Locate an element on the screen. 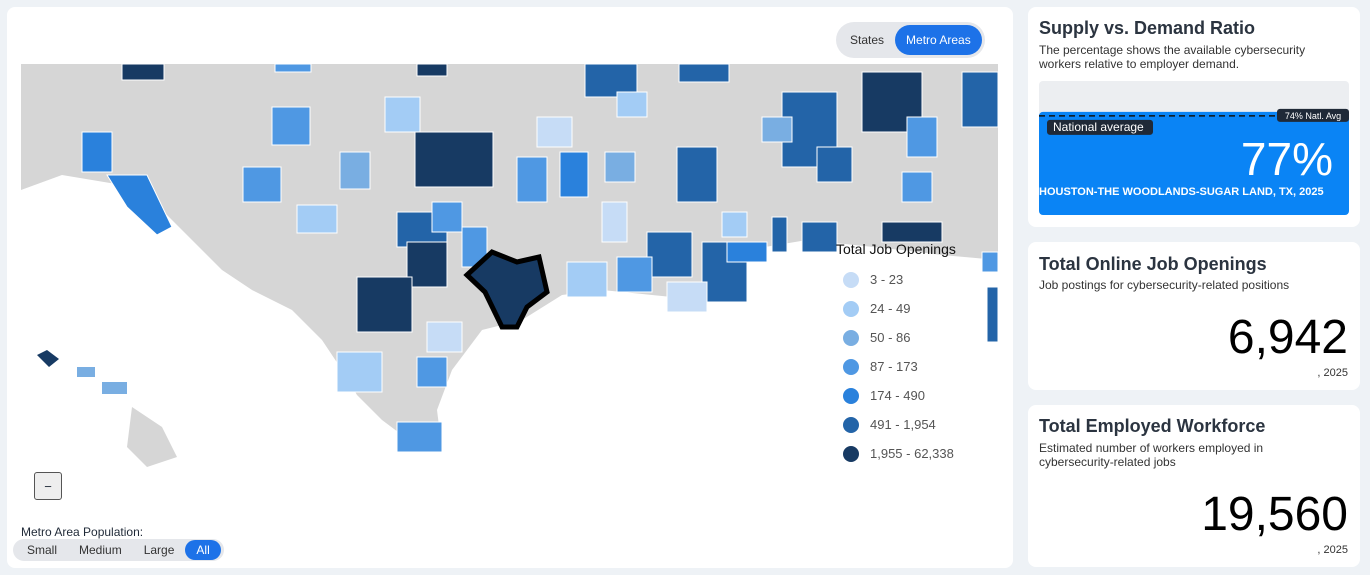  legend-label: 3 - 23 is located at coordinates (887, 279).